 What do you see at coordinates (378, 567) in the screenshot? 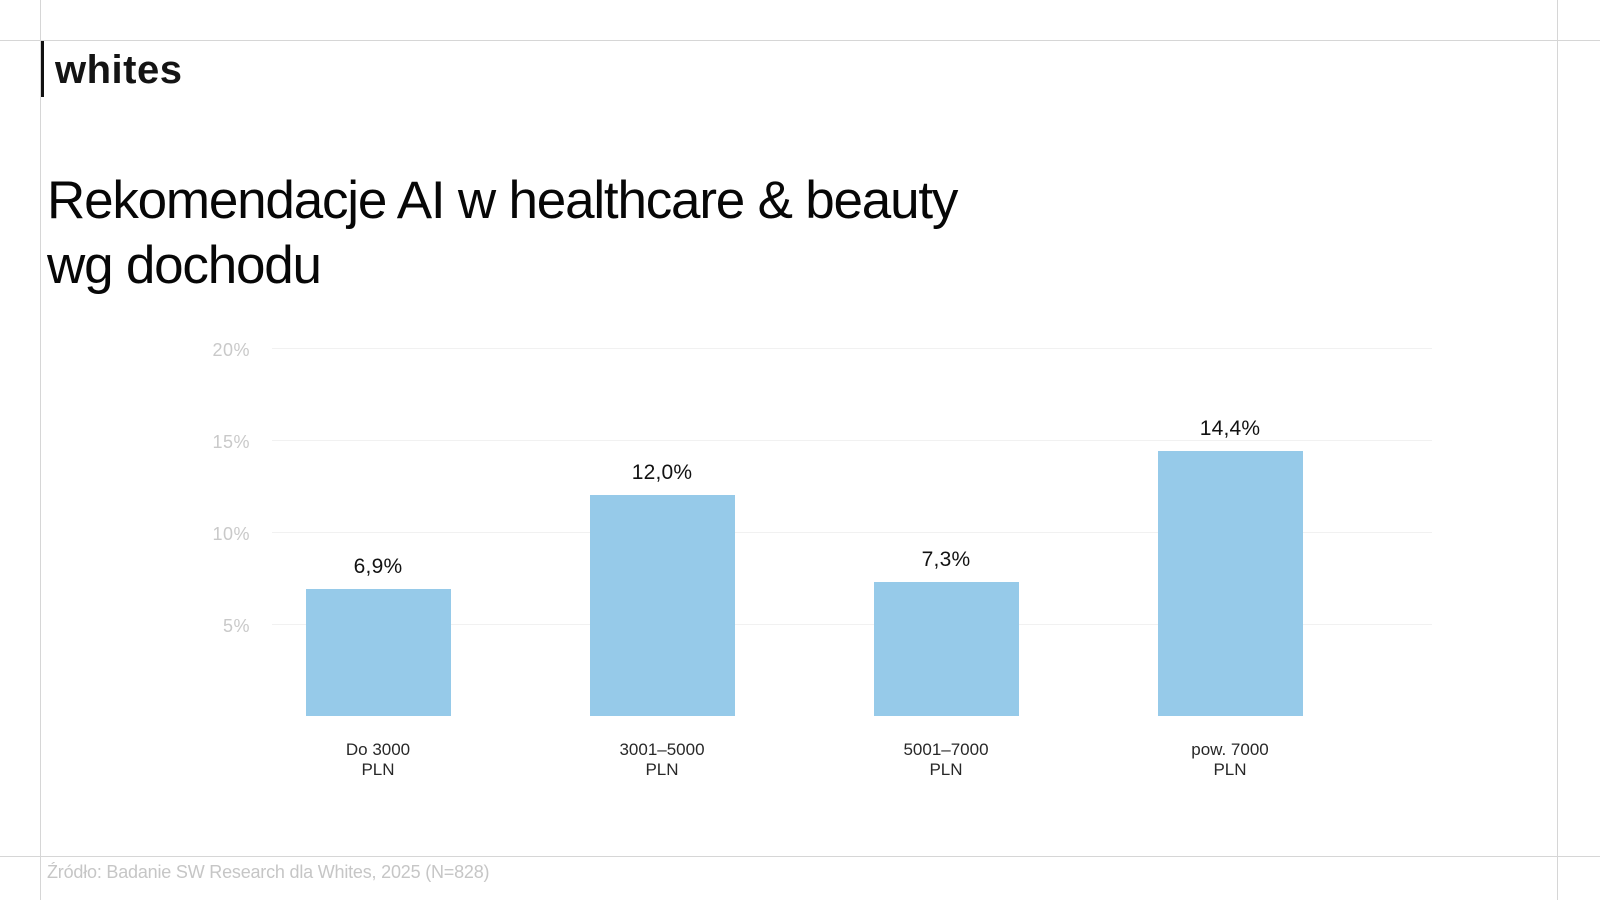
I see `bar-value-label: 6,9%` at bounding box center [378, 567].